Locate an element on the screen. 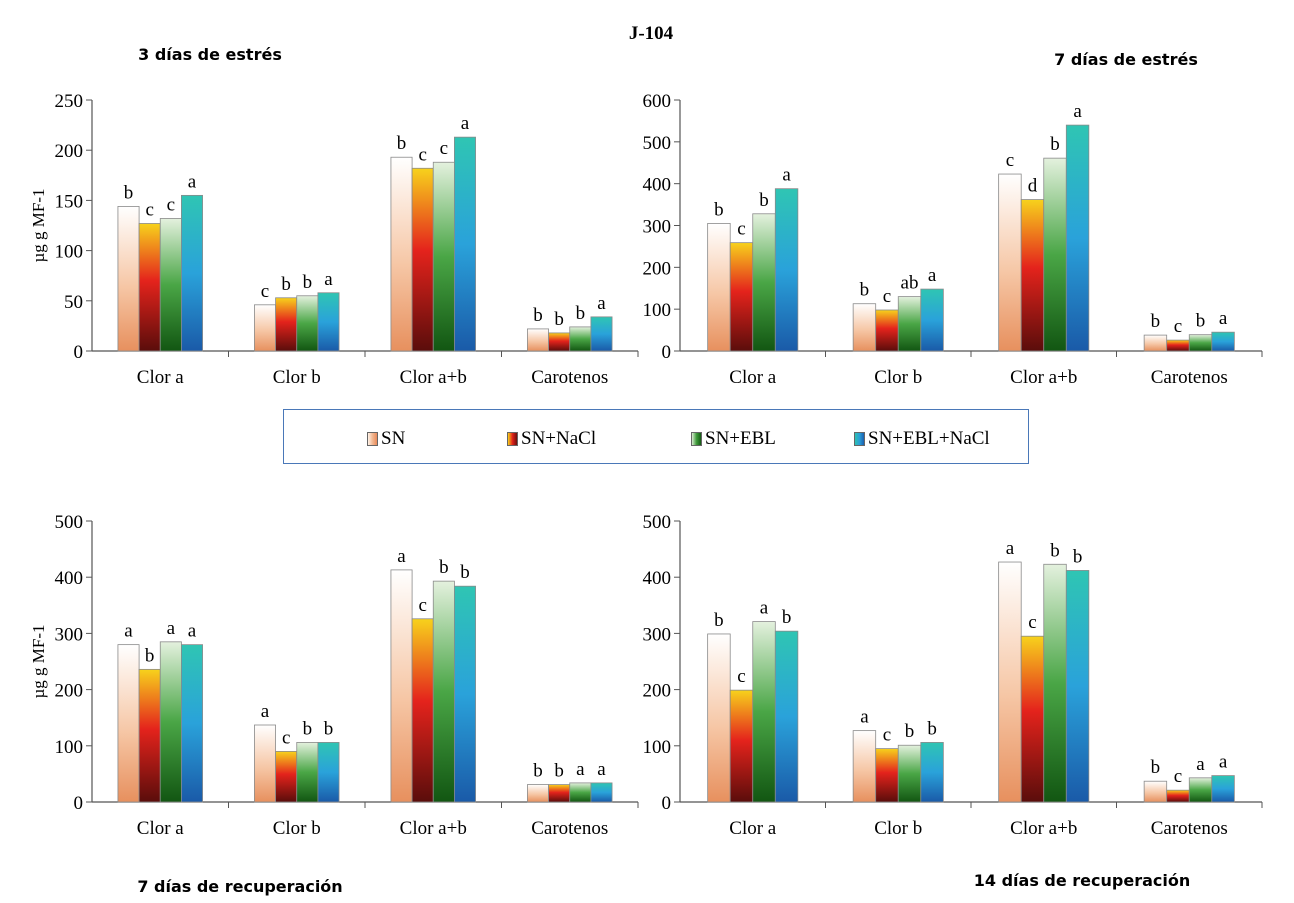  legend-item-sn-nacl: SN+NaCl is located at coordinates (551, 439).